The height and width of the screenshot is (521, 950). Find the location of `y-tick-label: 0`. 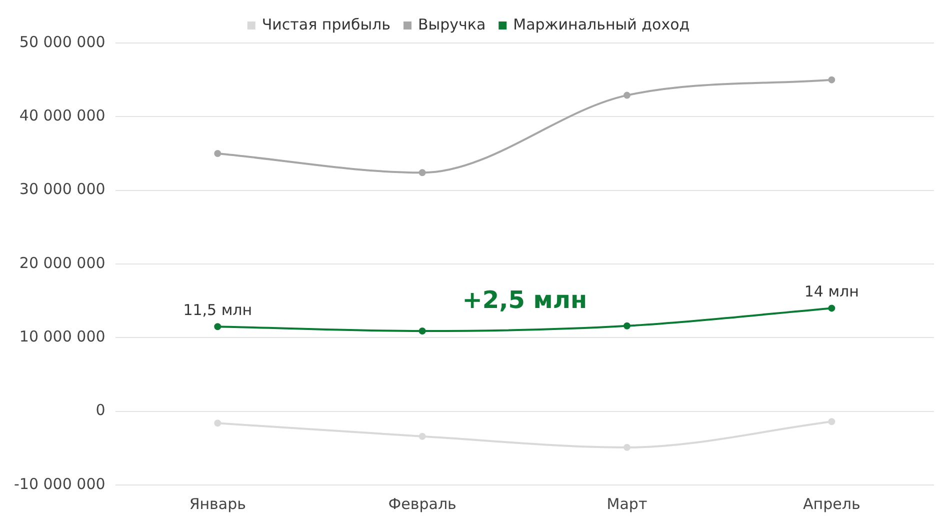

y-tick-label: 0 is located at coordinates (101, 410).